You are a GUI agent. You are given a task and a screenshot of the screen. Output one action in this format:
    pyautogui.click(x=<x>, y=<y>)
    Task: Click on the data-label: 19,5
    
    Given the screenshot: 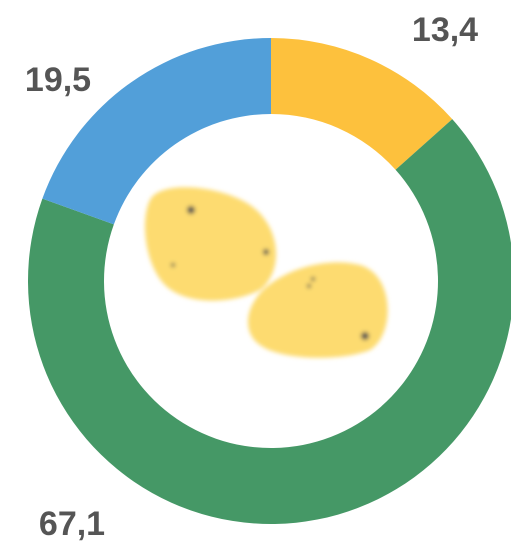 What is the action you would take?
    pyautogui.click(x=58, y=80)
    